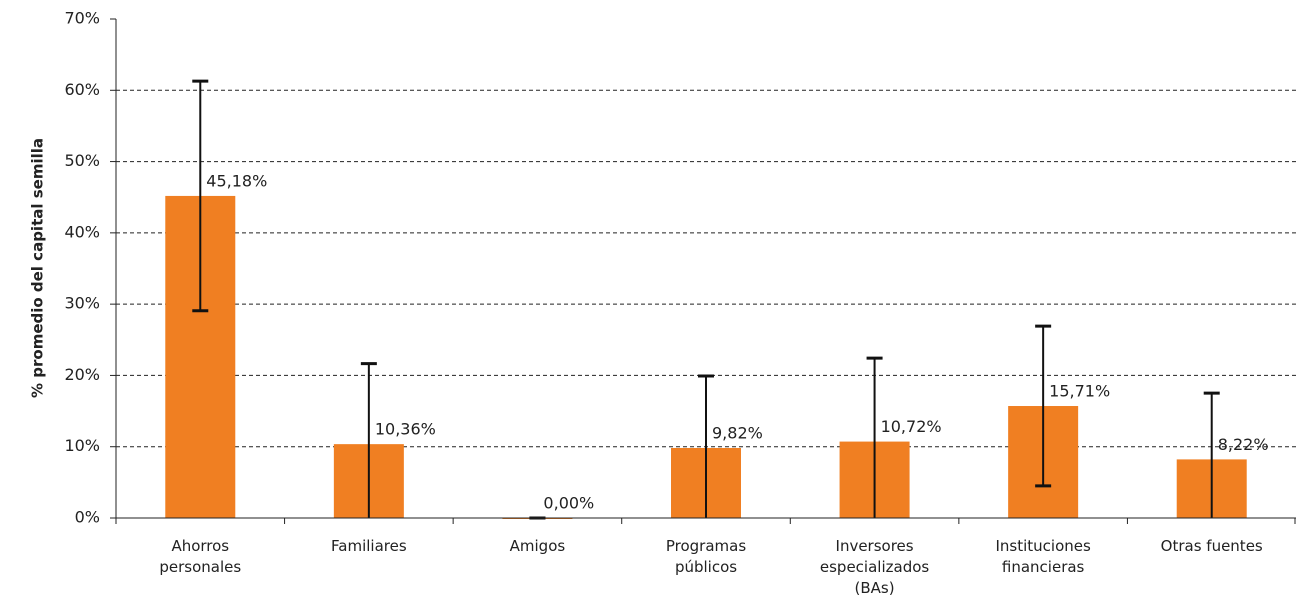 This screenshot has width=1296, height=610. What do you see at coordinates (82, 18) in the screenshot?
I see `y-tick-label: 70%` at bounding box center [82, 18].